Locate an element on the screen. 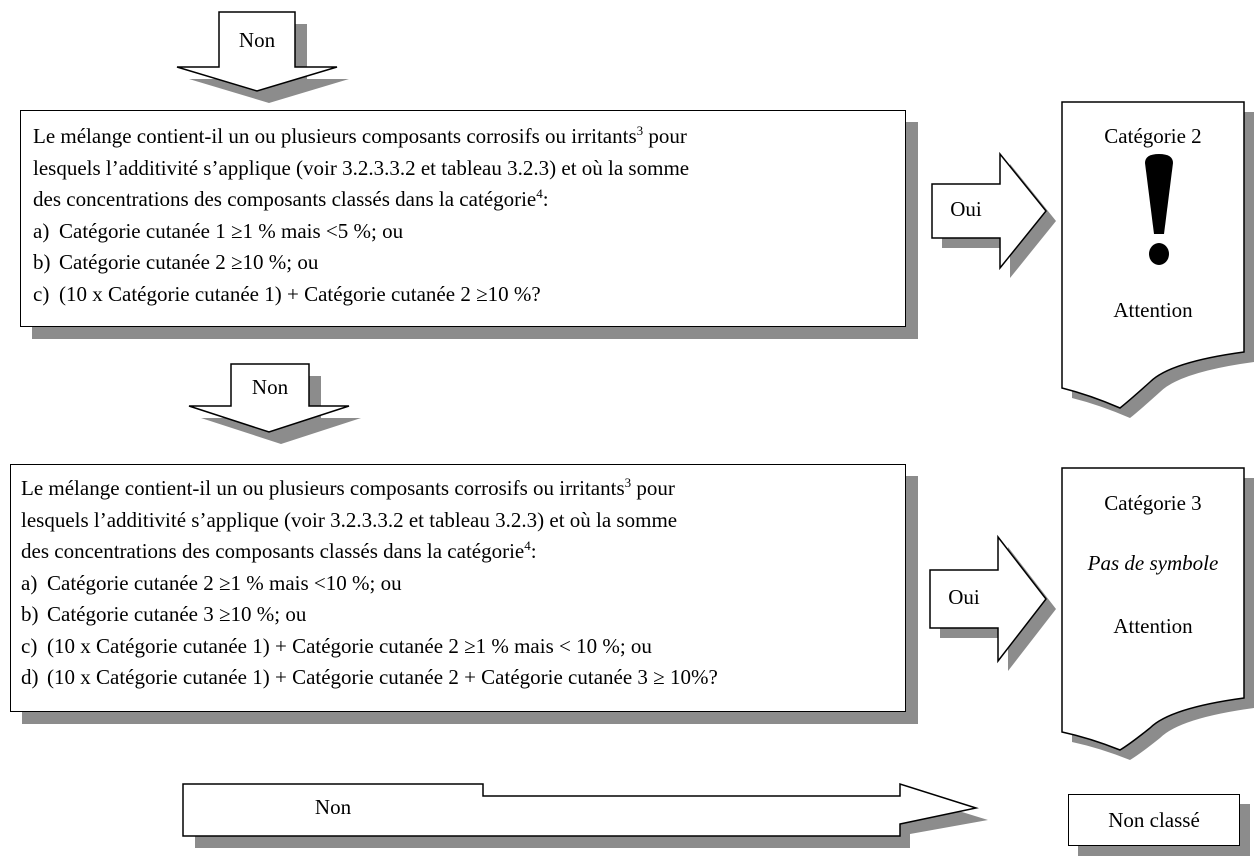 This screenshot has width=1258, height=861. result-2-no-symbol: Pas de symbole is located at coordinates (1153, 563).